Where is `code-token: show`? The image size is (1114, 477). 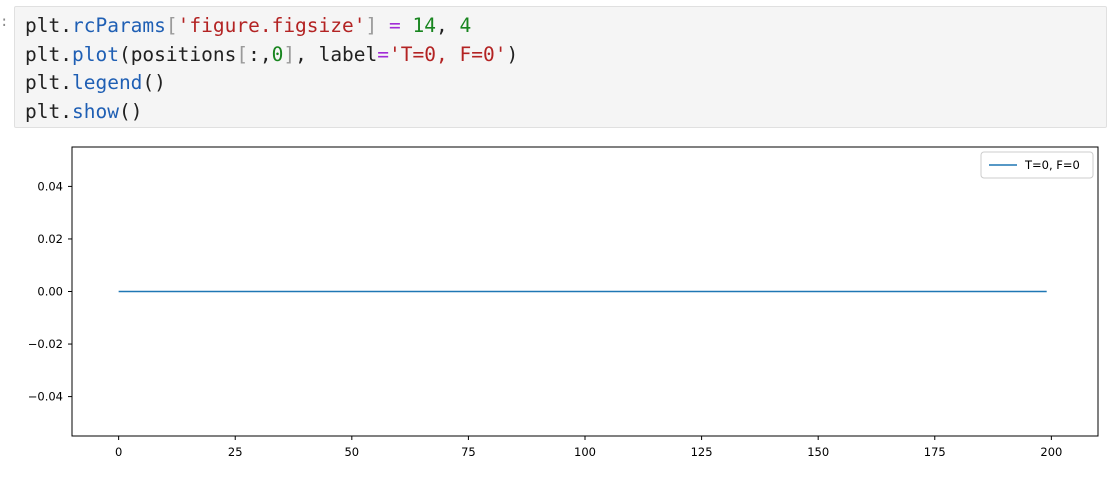 code-token: show is located at coordinates (95, 111).